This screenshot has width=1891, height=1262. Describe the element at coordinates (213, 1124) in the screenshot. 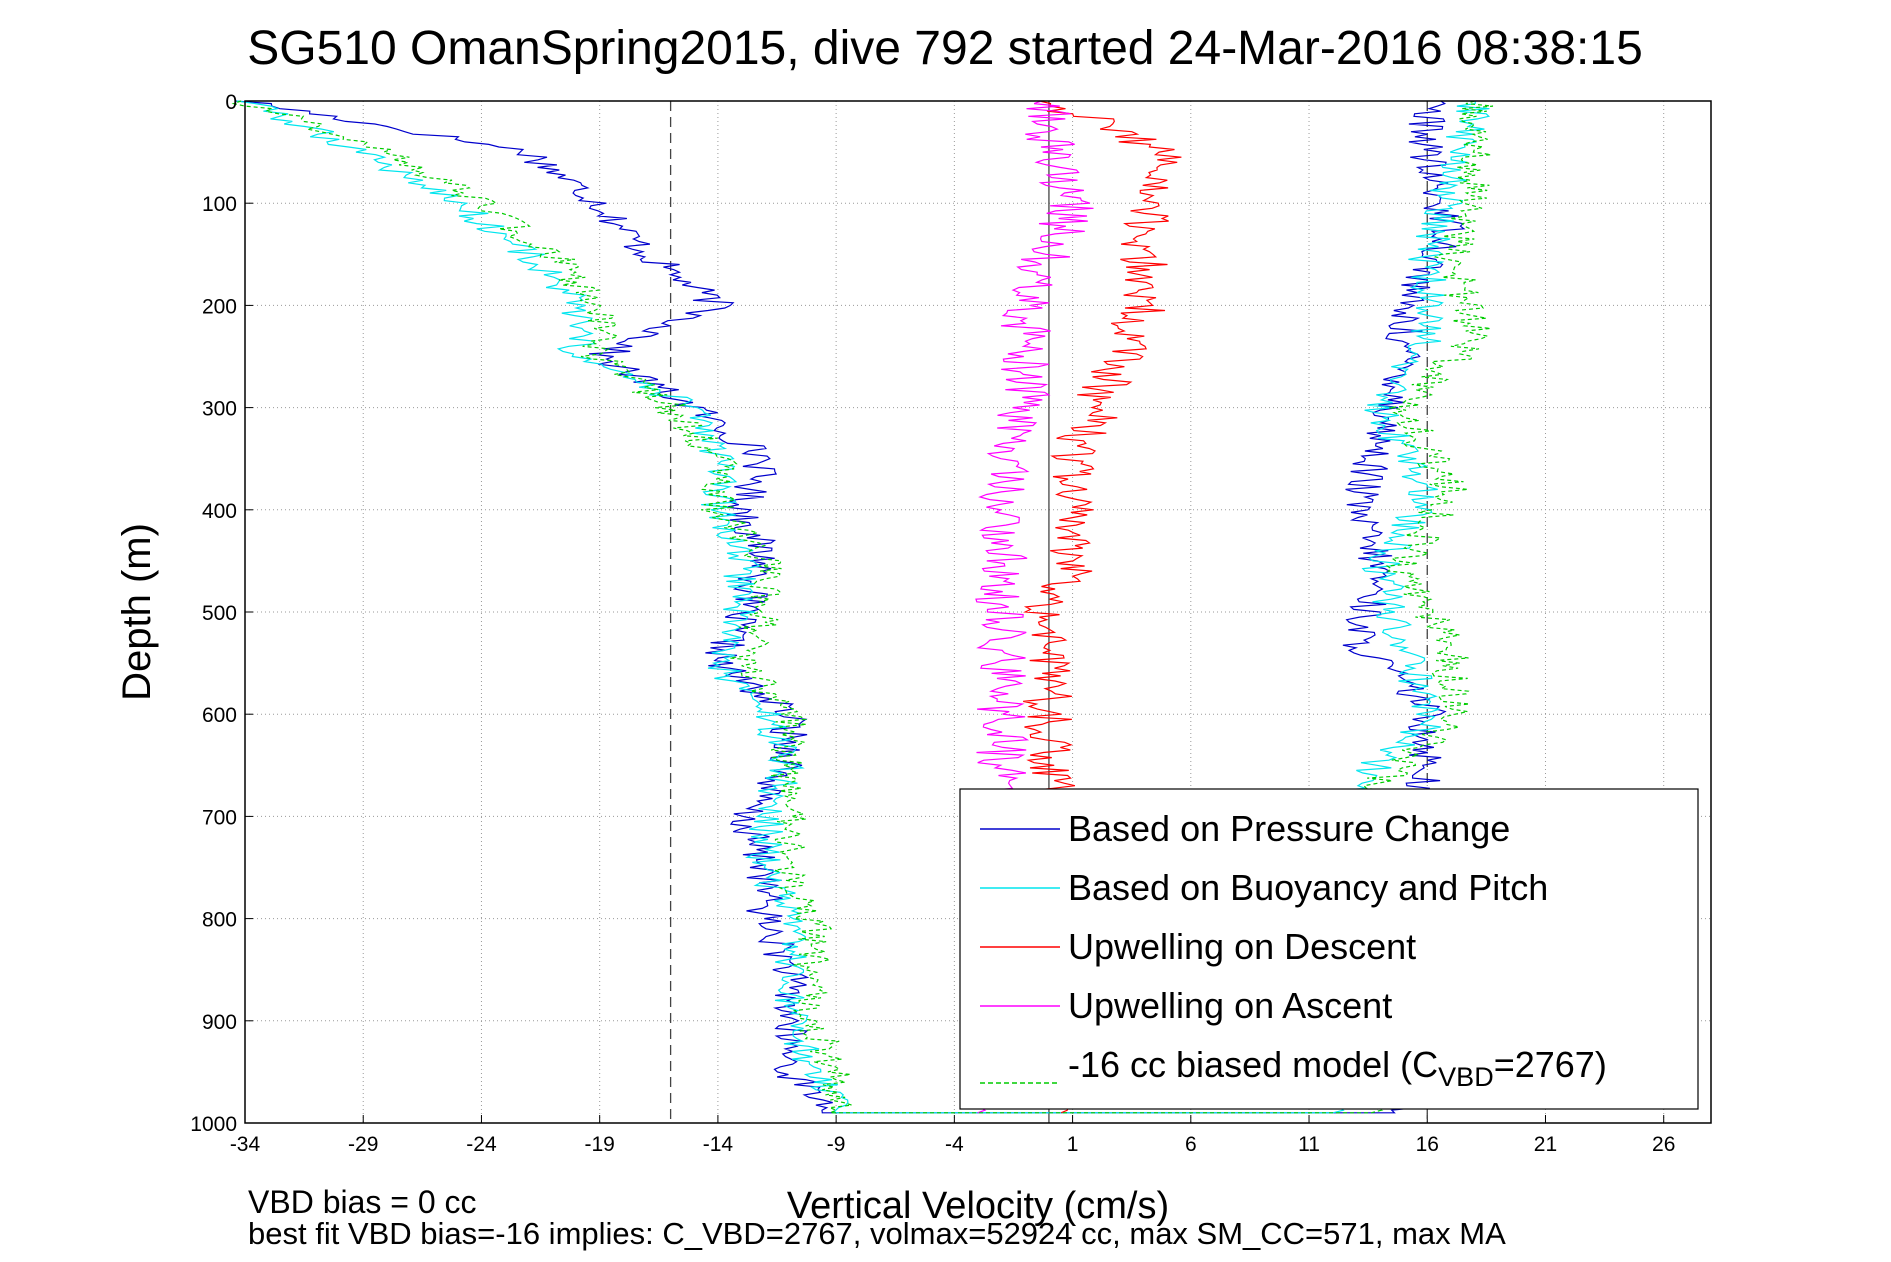

I see `y-tick-label: 1000` at that location.